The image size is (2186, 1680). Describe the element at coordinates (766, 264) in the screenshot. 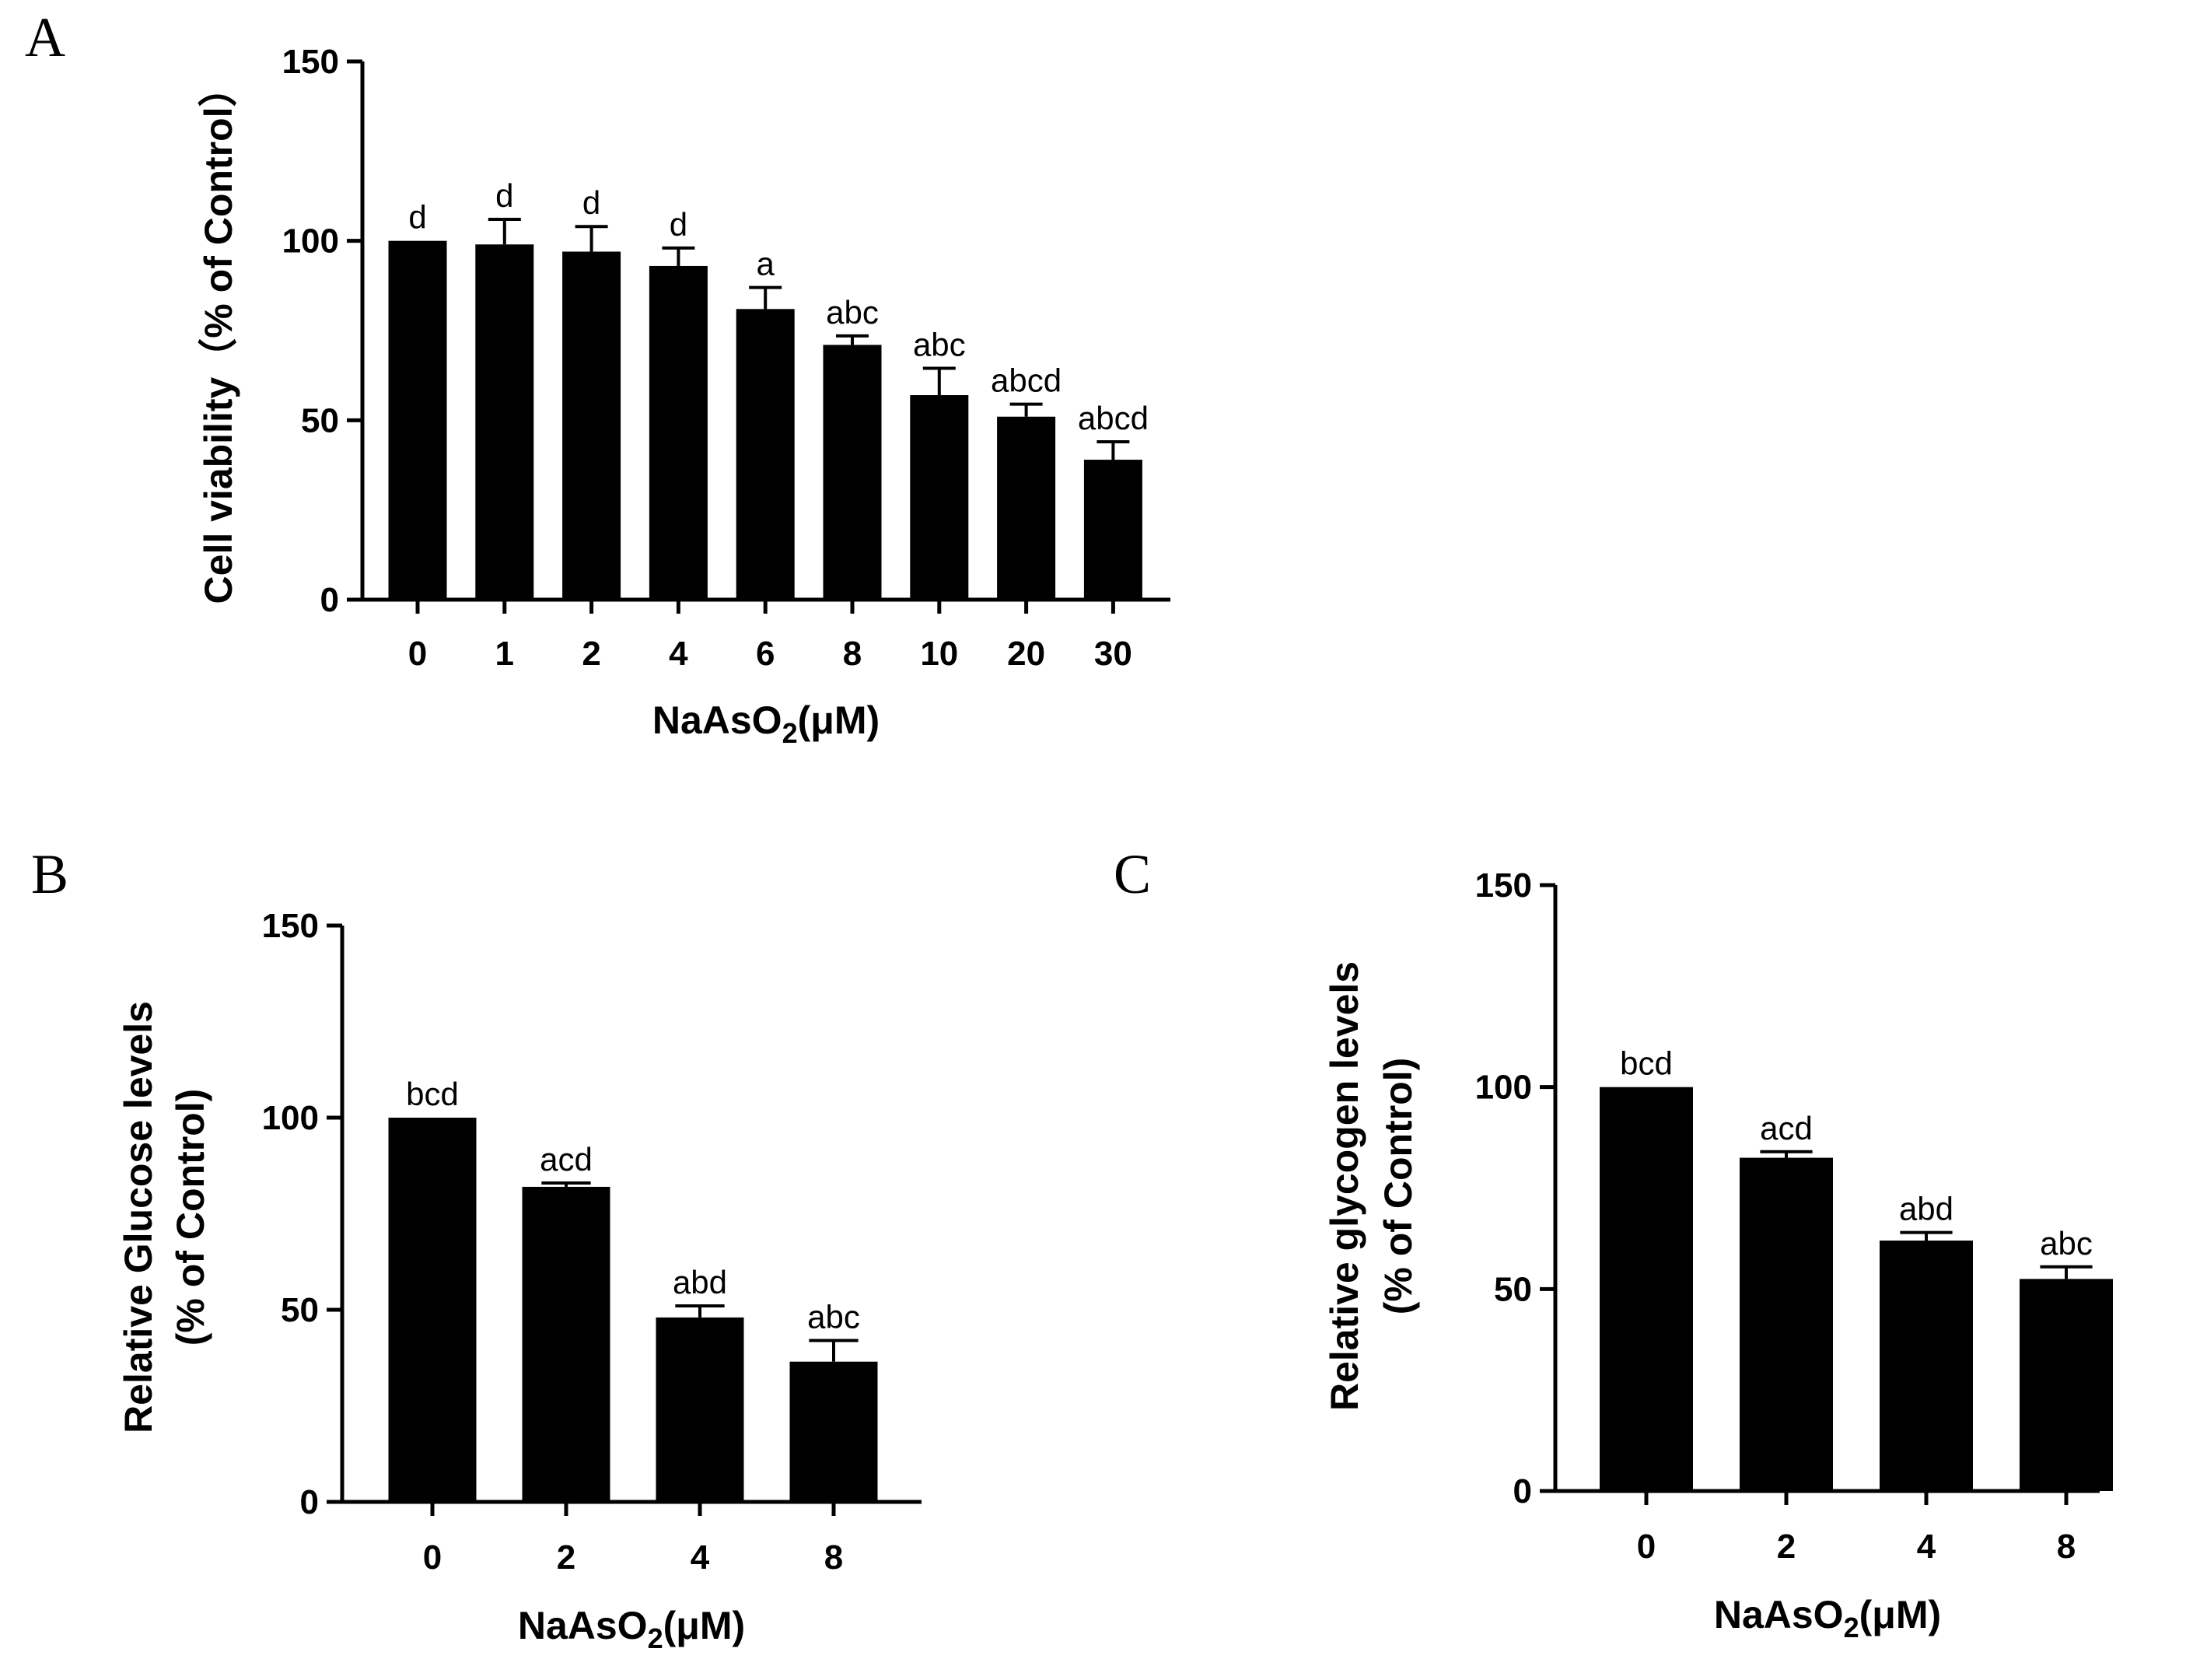

I see `significance-label: a` at that location.